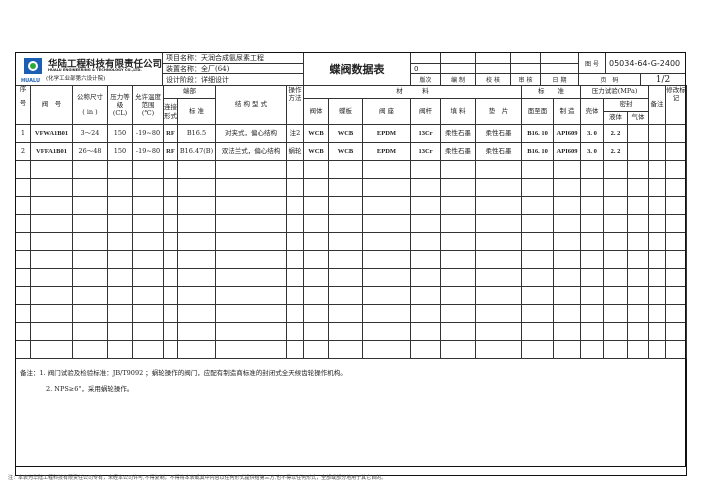 The height and width of the screenshot is (496, 702). I want to click on header-temp: 允许温度范围 (℃), so click(148, 105).